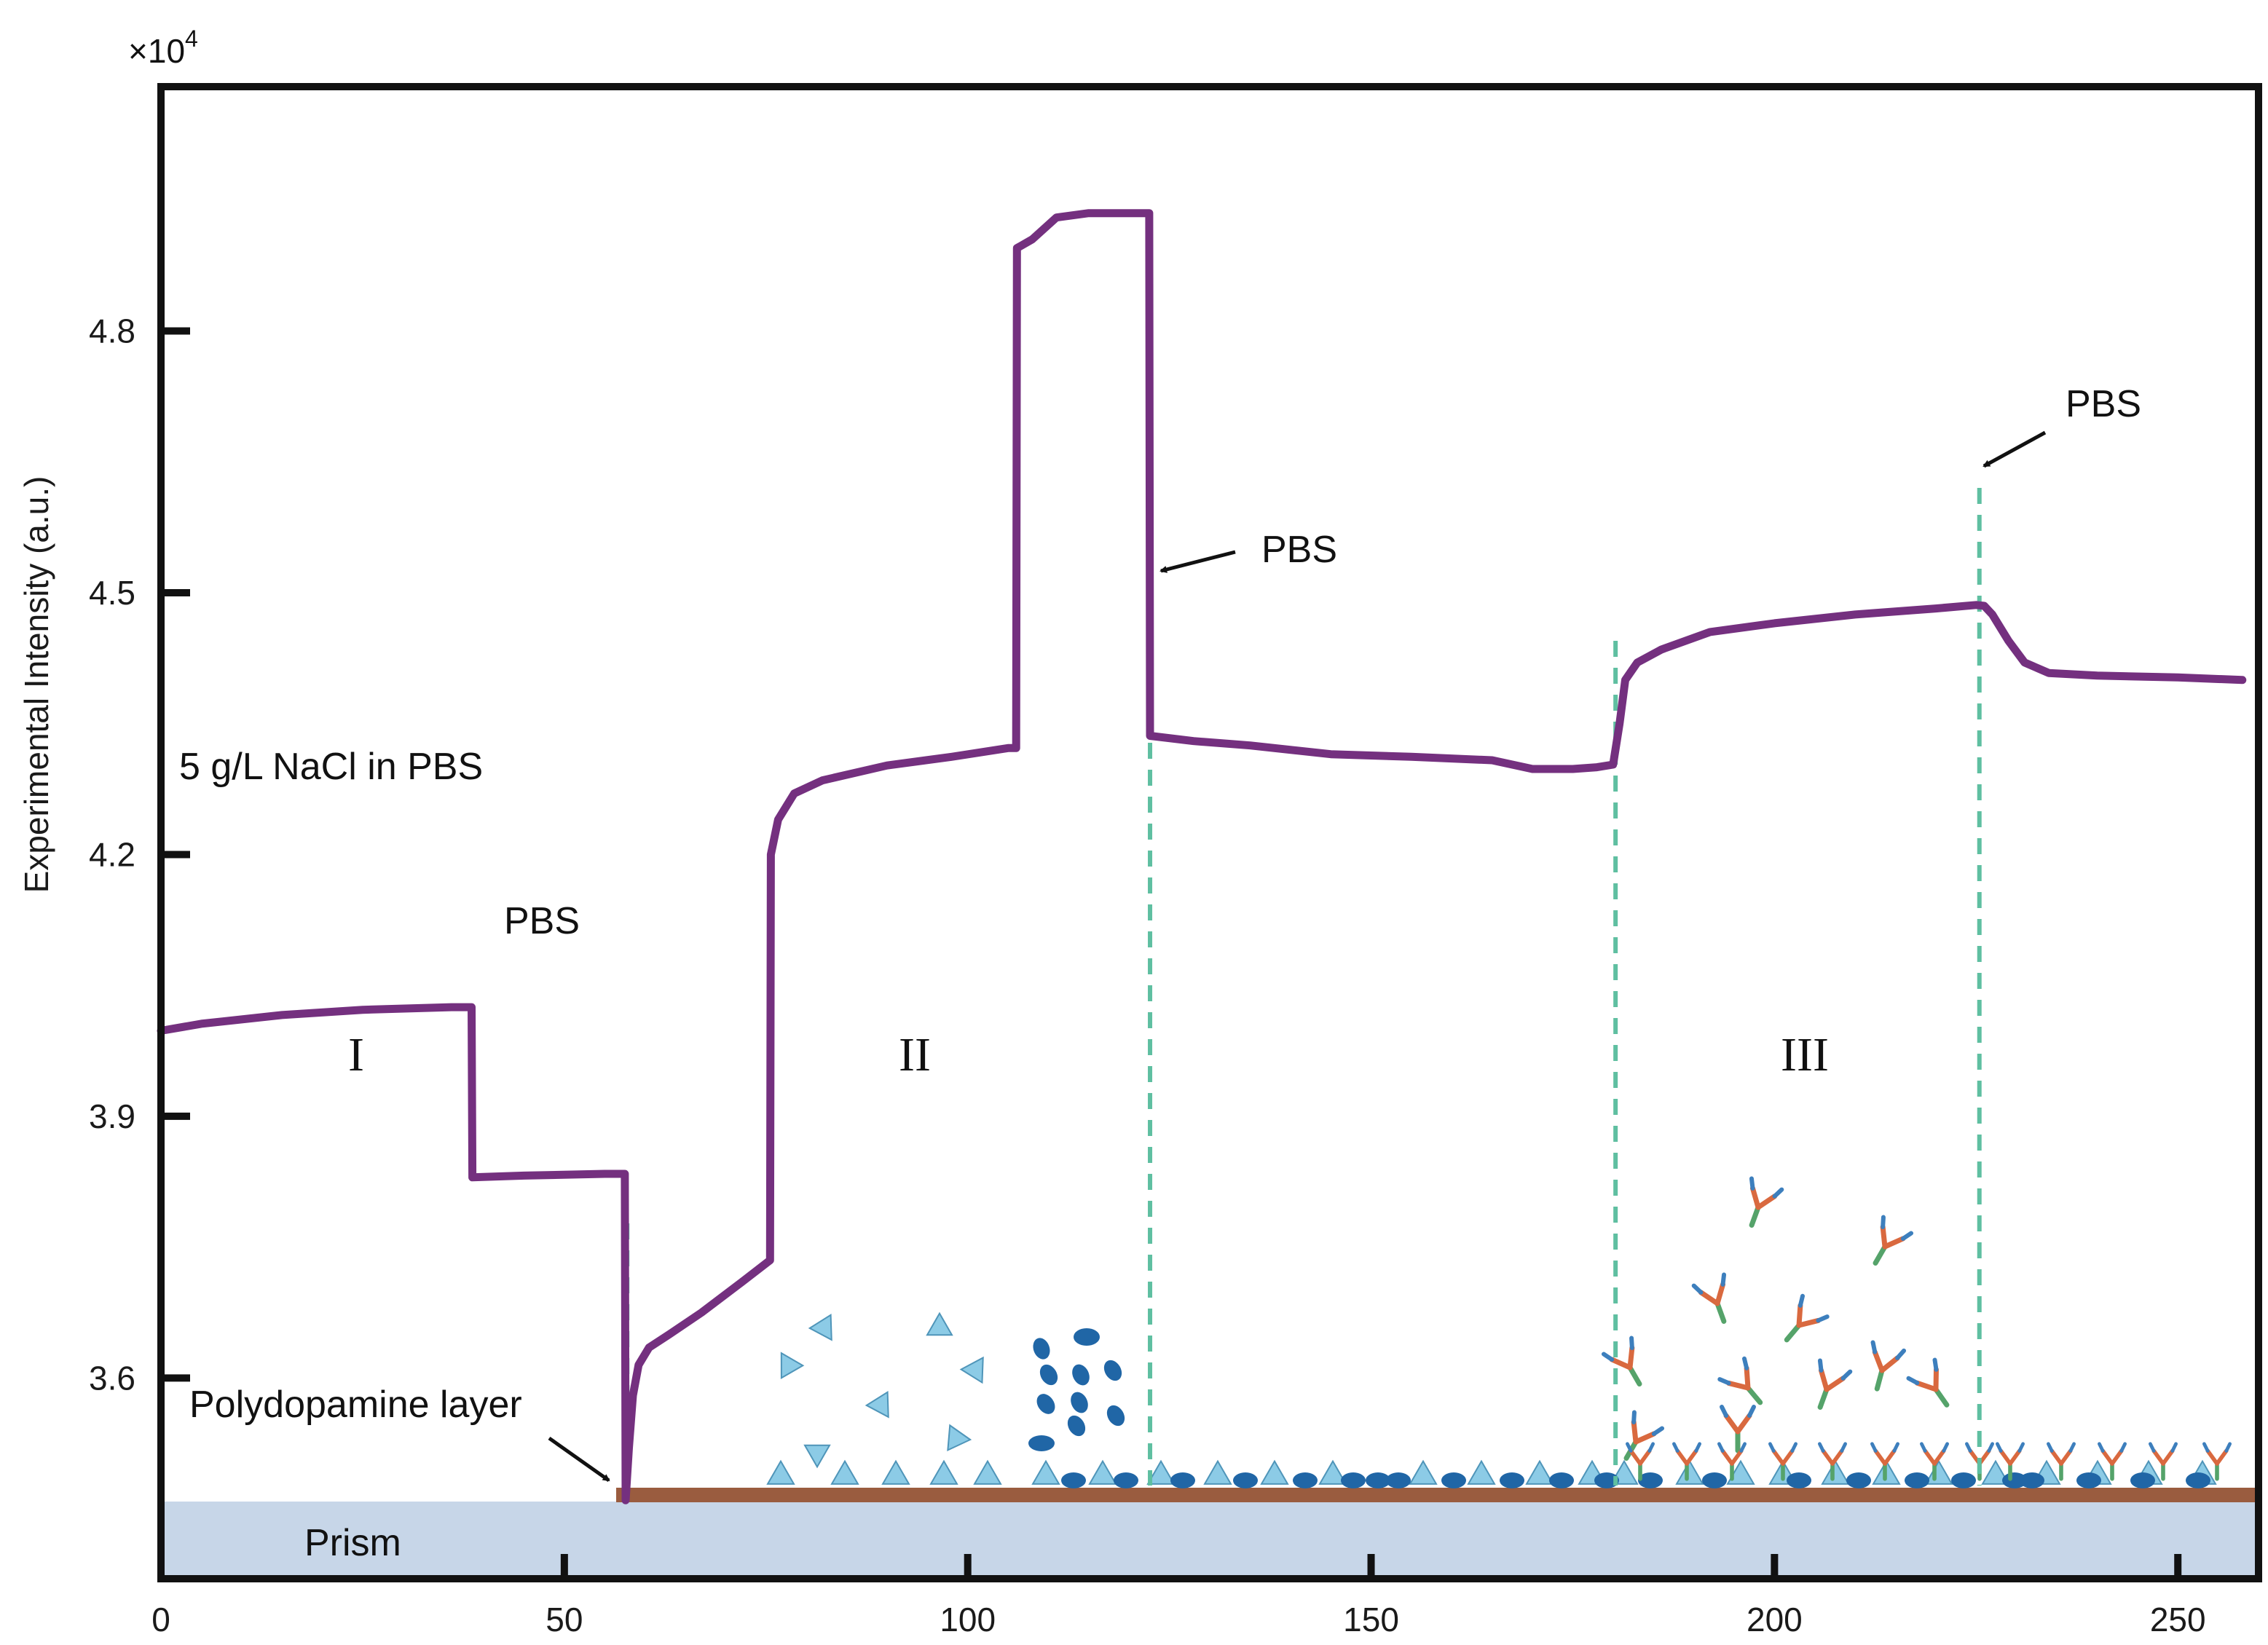  I want to click on annotation-polydopamine: Polydopamine layer, so click(355, 1405).